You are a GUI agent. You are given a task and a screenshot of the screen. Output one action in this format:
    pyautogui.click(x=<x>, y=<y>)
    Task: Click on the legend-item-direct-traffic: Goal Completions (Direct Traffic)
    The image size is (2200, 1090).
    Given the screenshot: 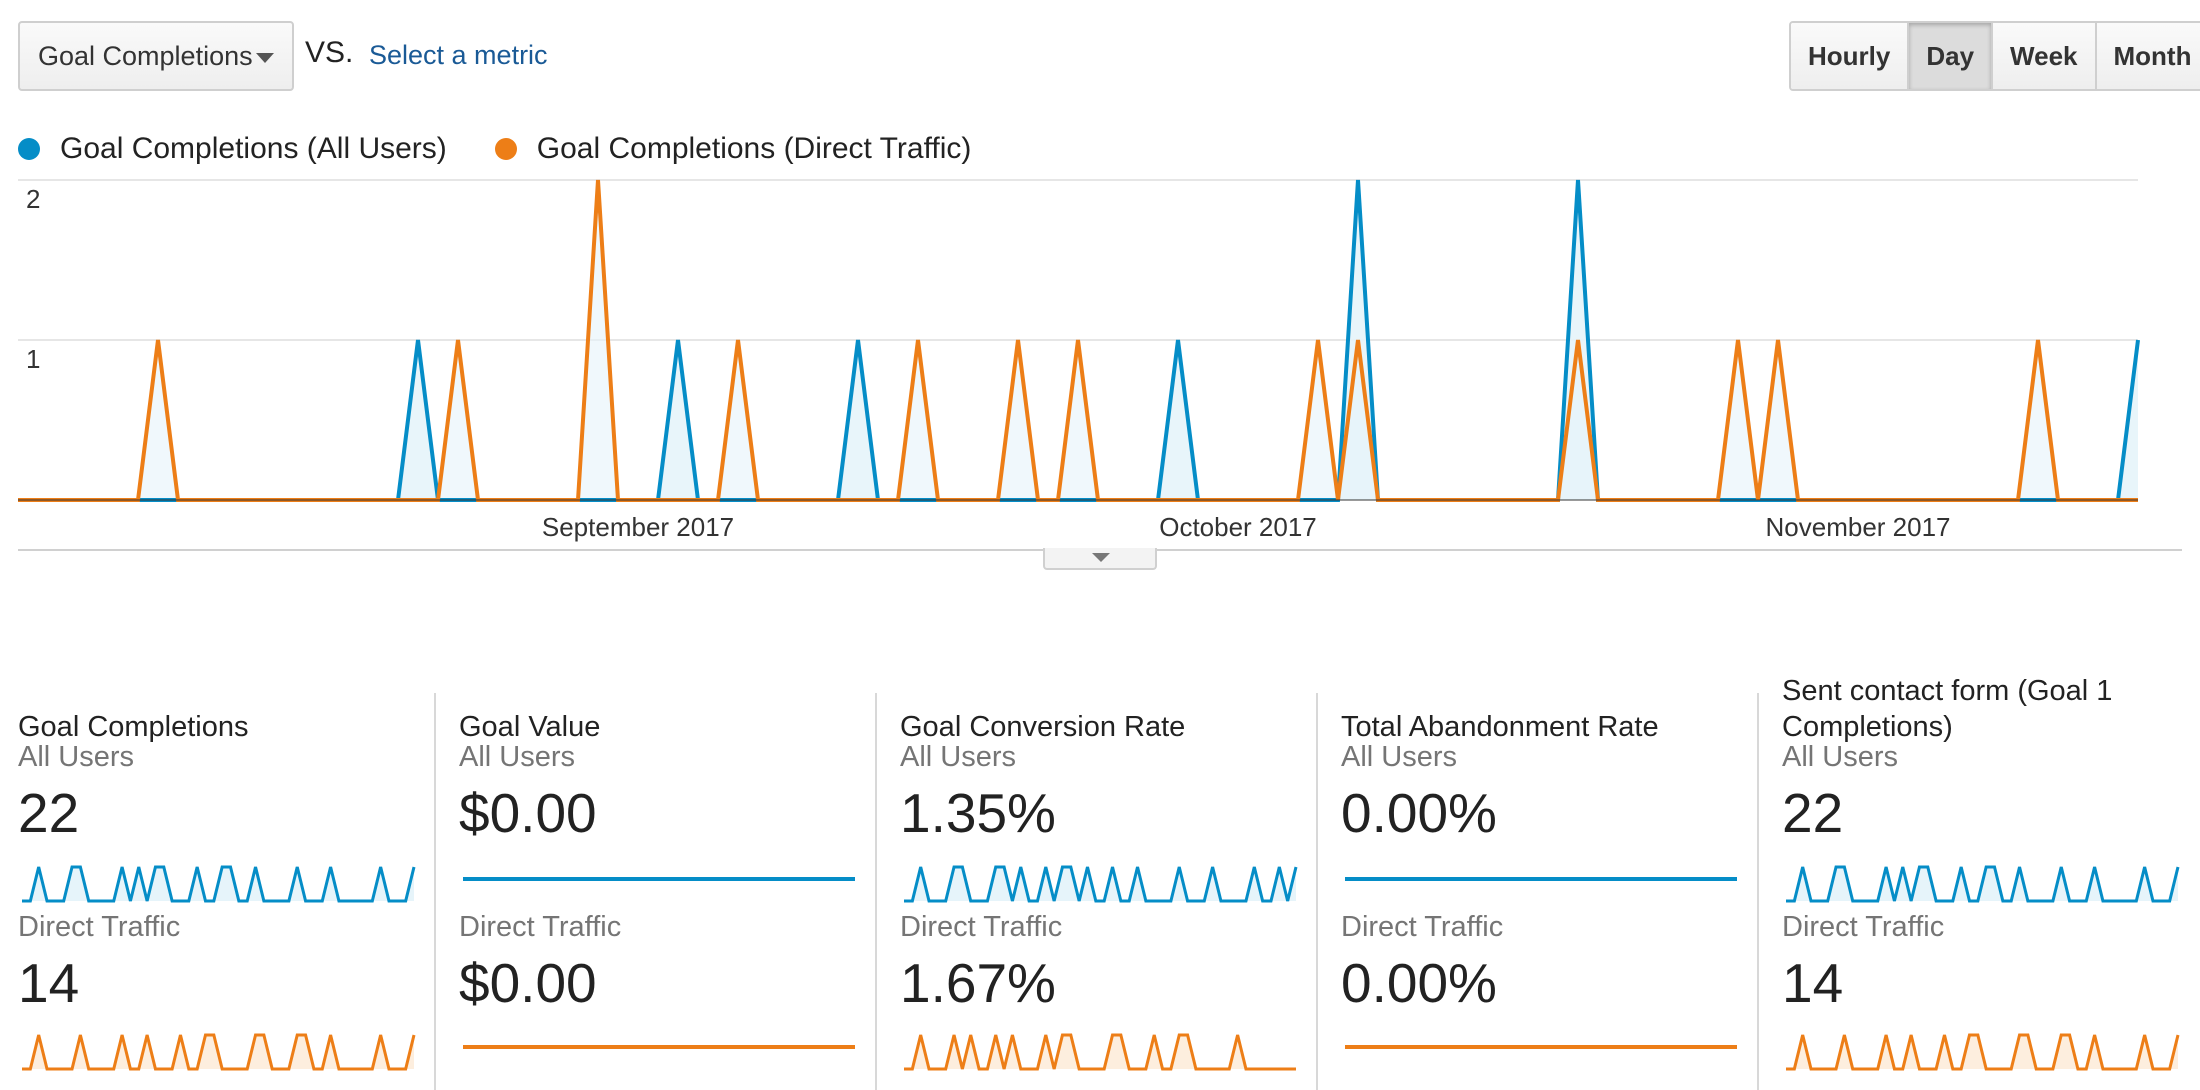 What is the action you would take?
    pyautogui.click(x=733, y=149)
    